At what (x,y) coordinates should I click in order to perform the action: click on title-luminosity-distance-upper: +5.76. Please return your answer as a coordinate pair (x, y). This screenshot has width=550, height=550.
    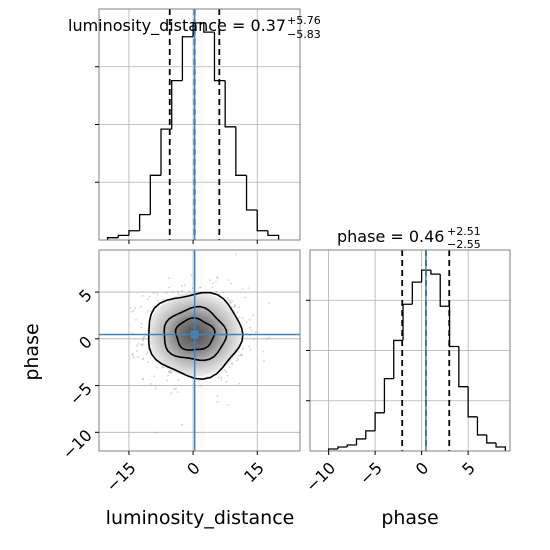
    Looking at the image, I should click on (304, 20).